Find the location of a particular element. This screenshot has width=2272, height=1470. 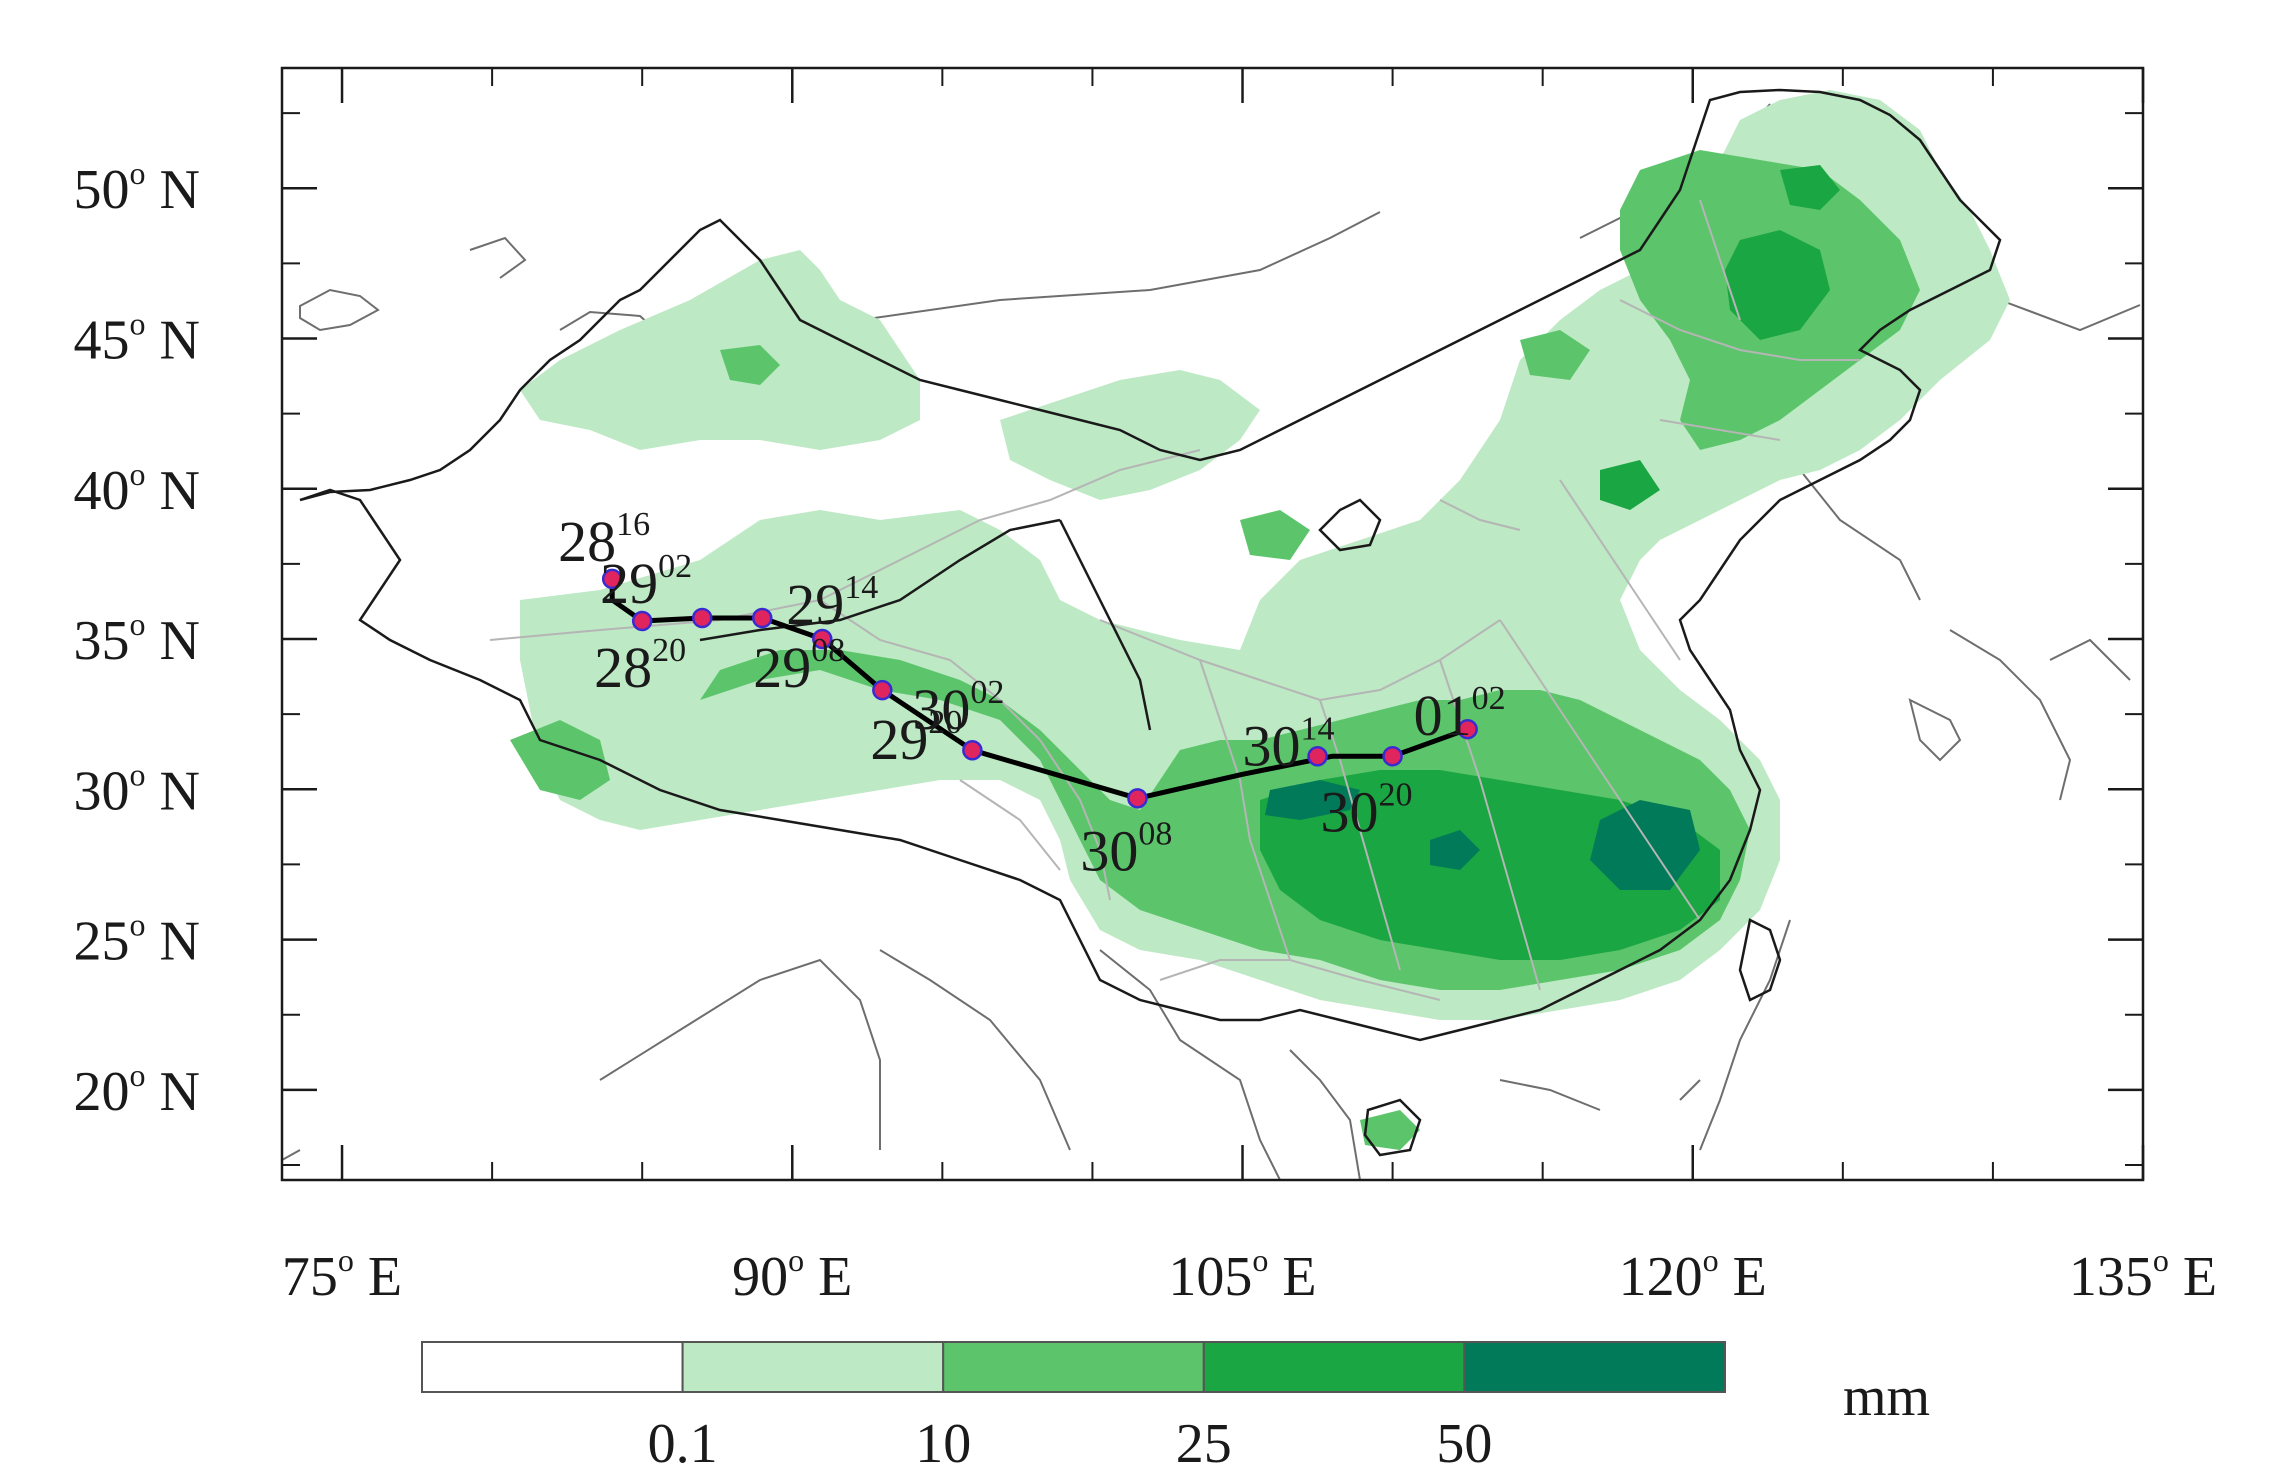

colorbar-boundary-label: 50 is located at coordinates (1464, 1441).